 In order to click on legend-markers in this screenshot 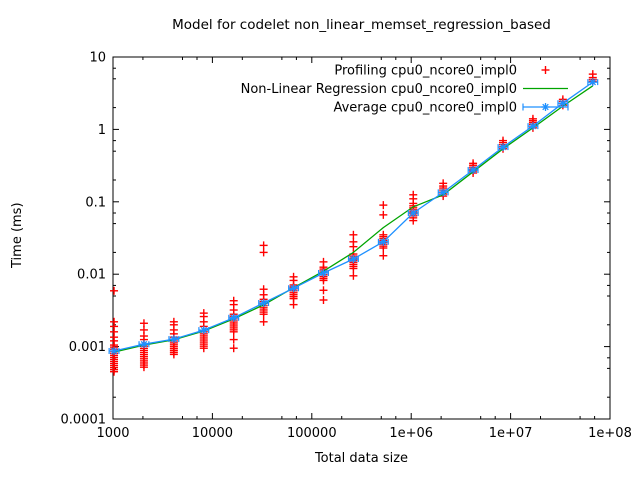, I will do `click(545, 88)`.